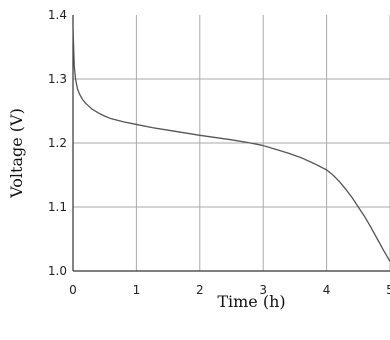  Describe the element at coordinates (73, 290) in the screenshot. I see `x-tick-label: 0` at that location.